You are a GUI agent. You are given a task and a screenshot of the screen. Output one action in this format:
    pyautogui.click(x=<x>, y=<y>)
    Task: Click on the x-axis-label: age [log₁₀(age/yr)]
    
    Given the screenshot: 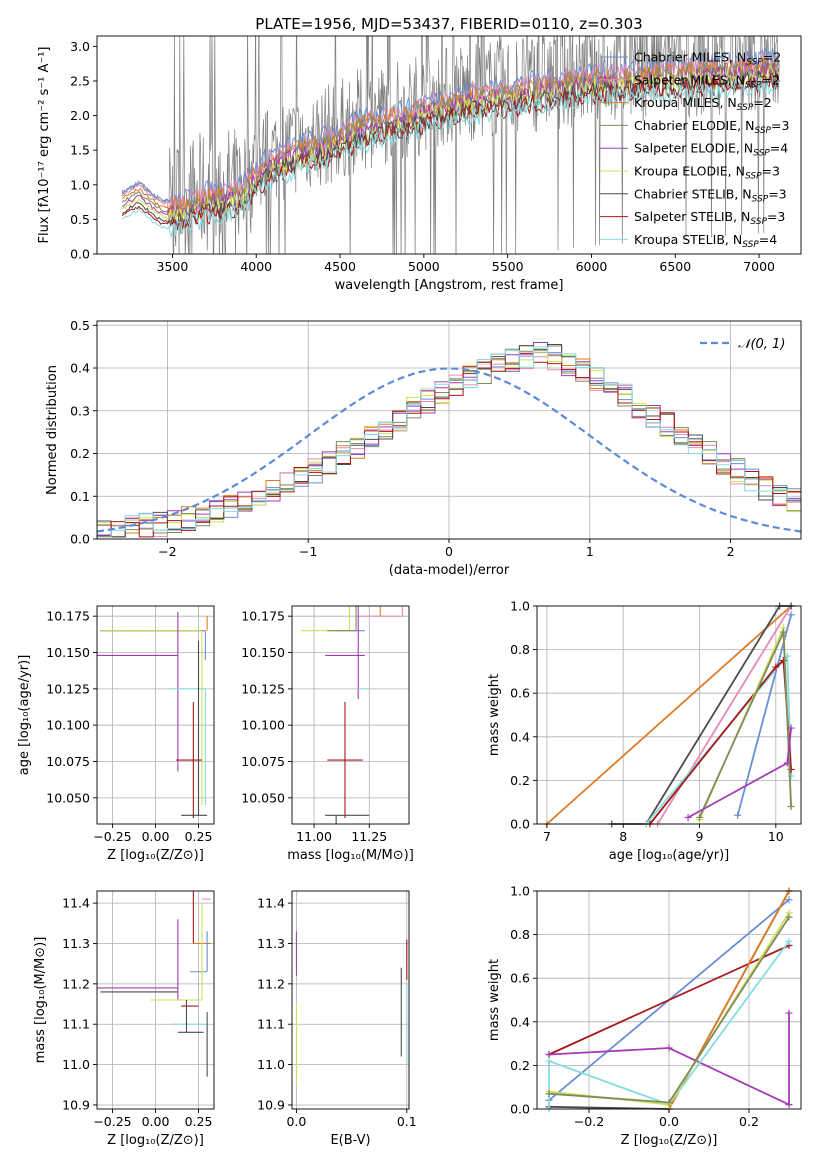 What is the action you would take?
    pyautogui.click(x=669, y=855)
    